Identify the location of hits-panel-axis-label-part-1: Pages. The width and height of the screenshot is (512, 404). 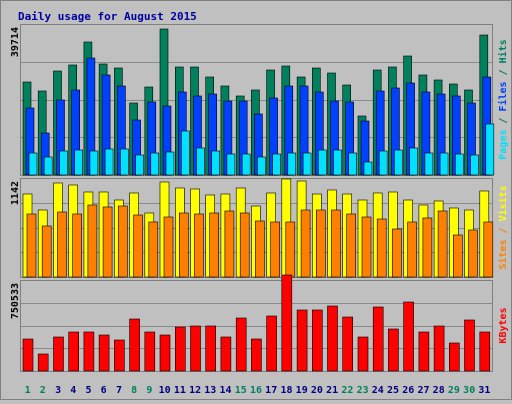
(503, 145).